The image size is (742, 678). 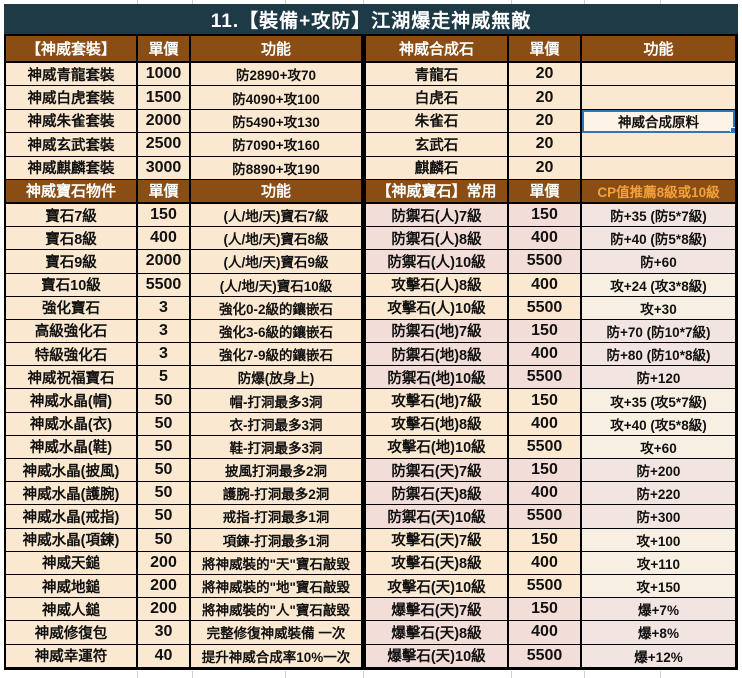 What do you see at coordinates (658, 121) in the screenshot?
I see `function-cell: 神威合成原料` at bounding box center [658, 121].